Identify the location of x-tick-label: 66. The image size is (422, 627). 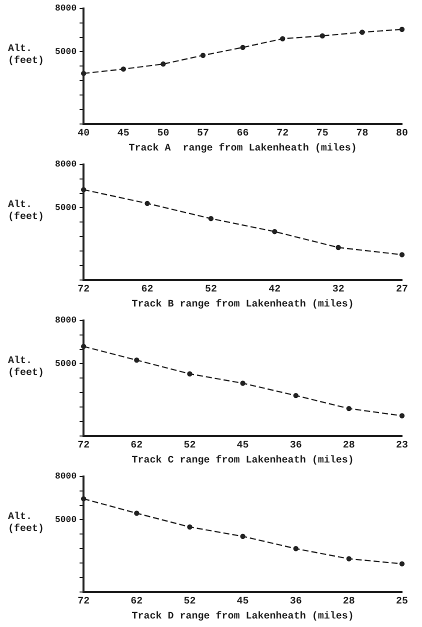
(242, 134).